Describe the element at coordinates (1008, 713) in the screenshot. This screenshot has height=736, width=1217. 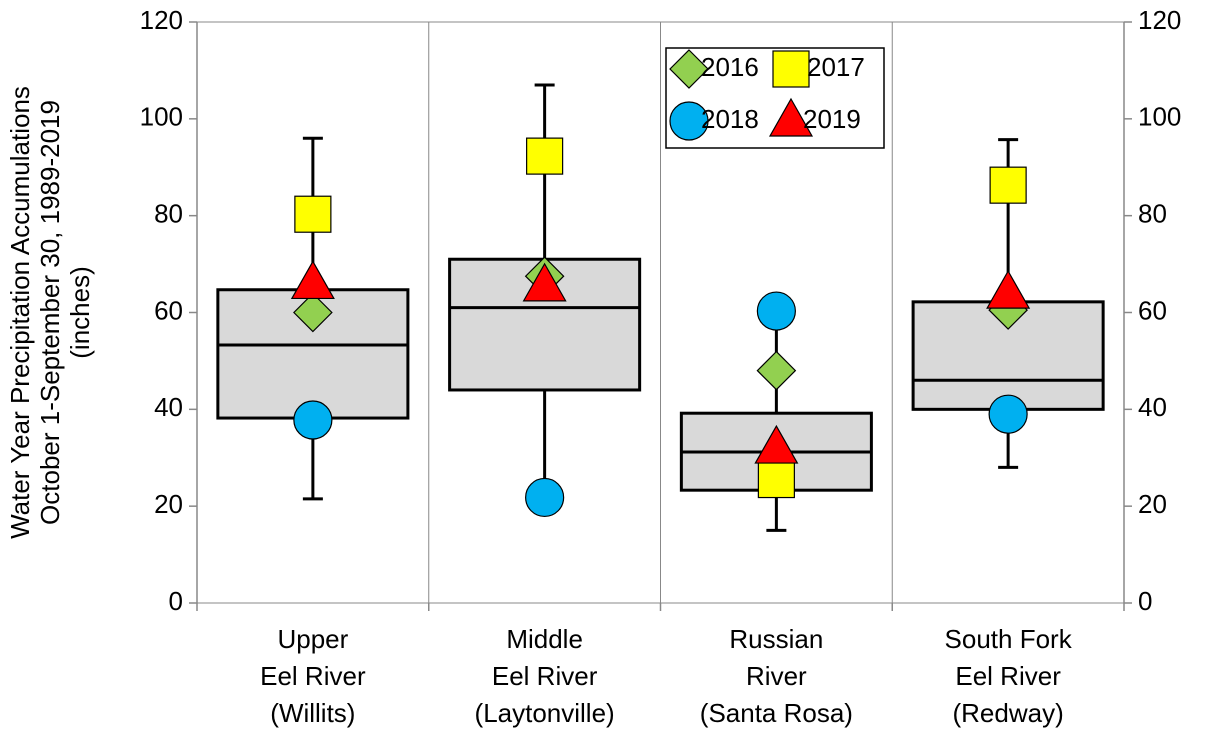
I see `x-tick-label: (Redway)` at that location.